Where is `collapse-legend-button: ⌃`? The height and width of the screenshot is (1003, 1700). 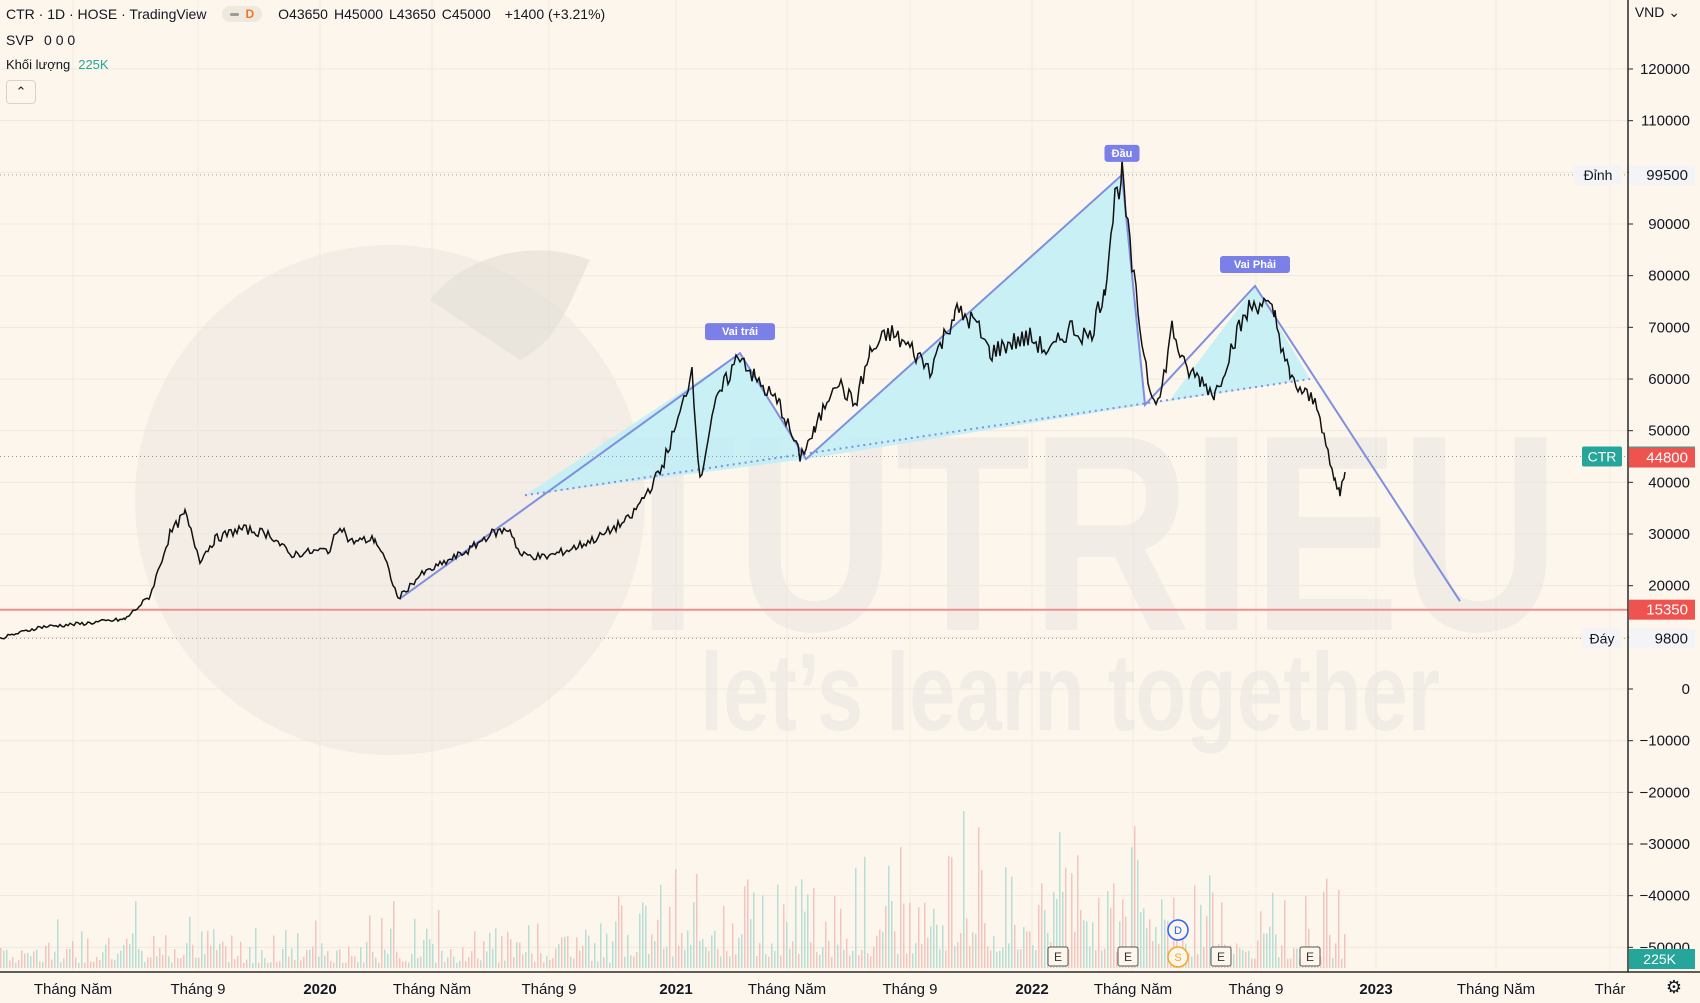
collapse-legend-button: ⌃ is located at coordinates (21, 92).